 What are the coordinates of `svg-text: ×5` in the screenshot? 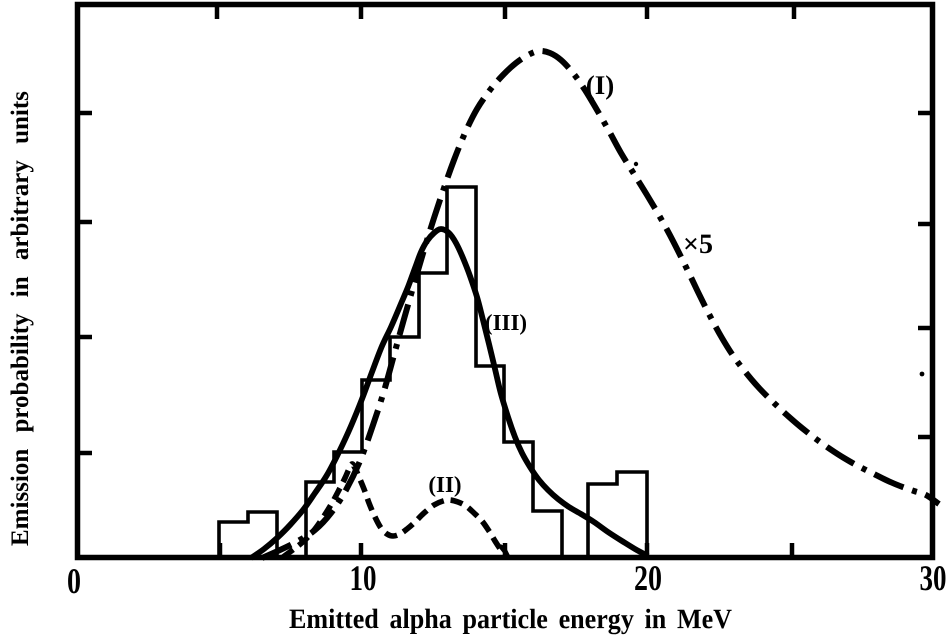 It's located at (698, 244).